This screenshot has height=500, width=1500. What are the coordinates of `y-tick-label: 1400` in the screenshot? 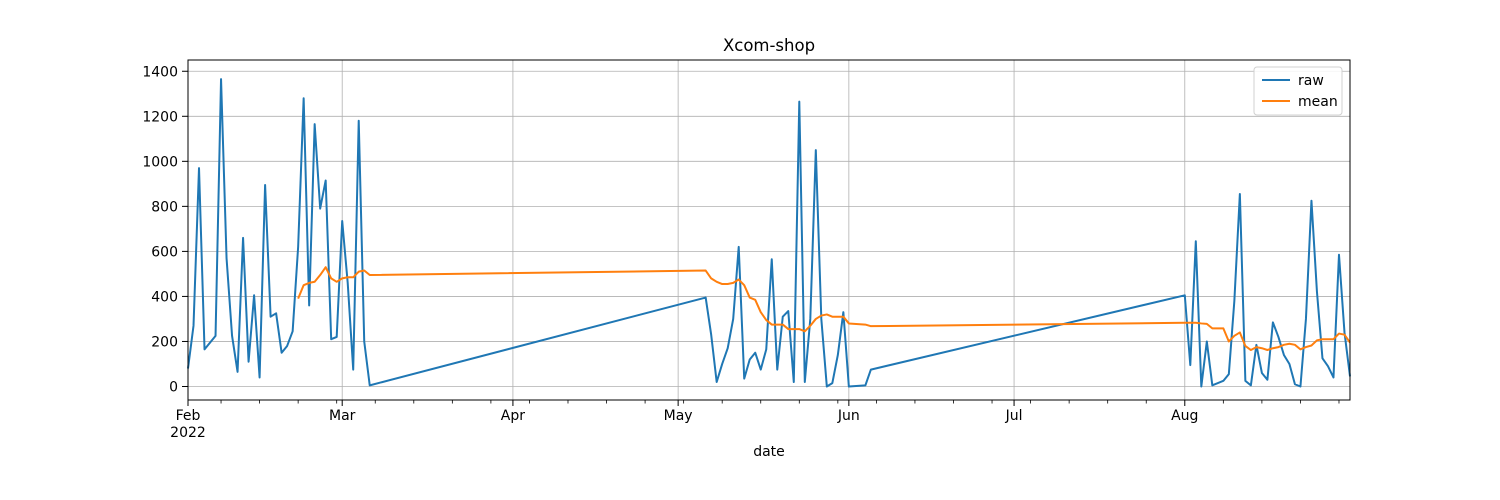 It's located at (160, 72).